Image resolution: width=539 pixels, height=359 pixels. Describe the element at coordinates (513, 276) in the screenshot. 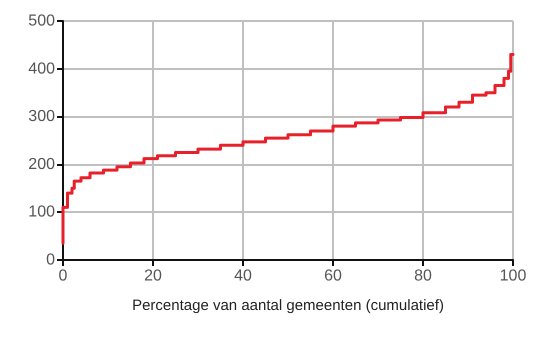

I see `x-tick-label: 100` at that location.